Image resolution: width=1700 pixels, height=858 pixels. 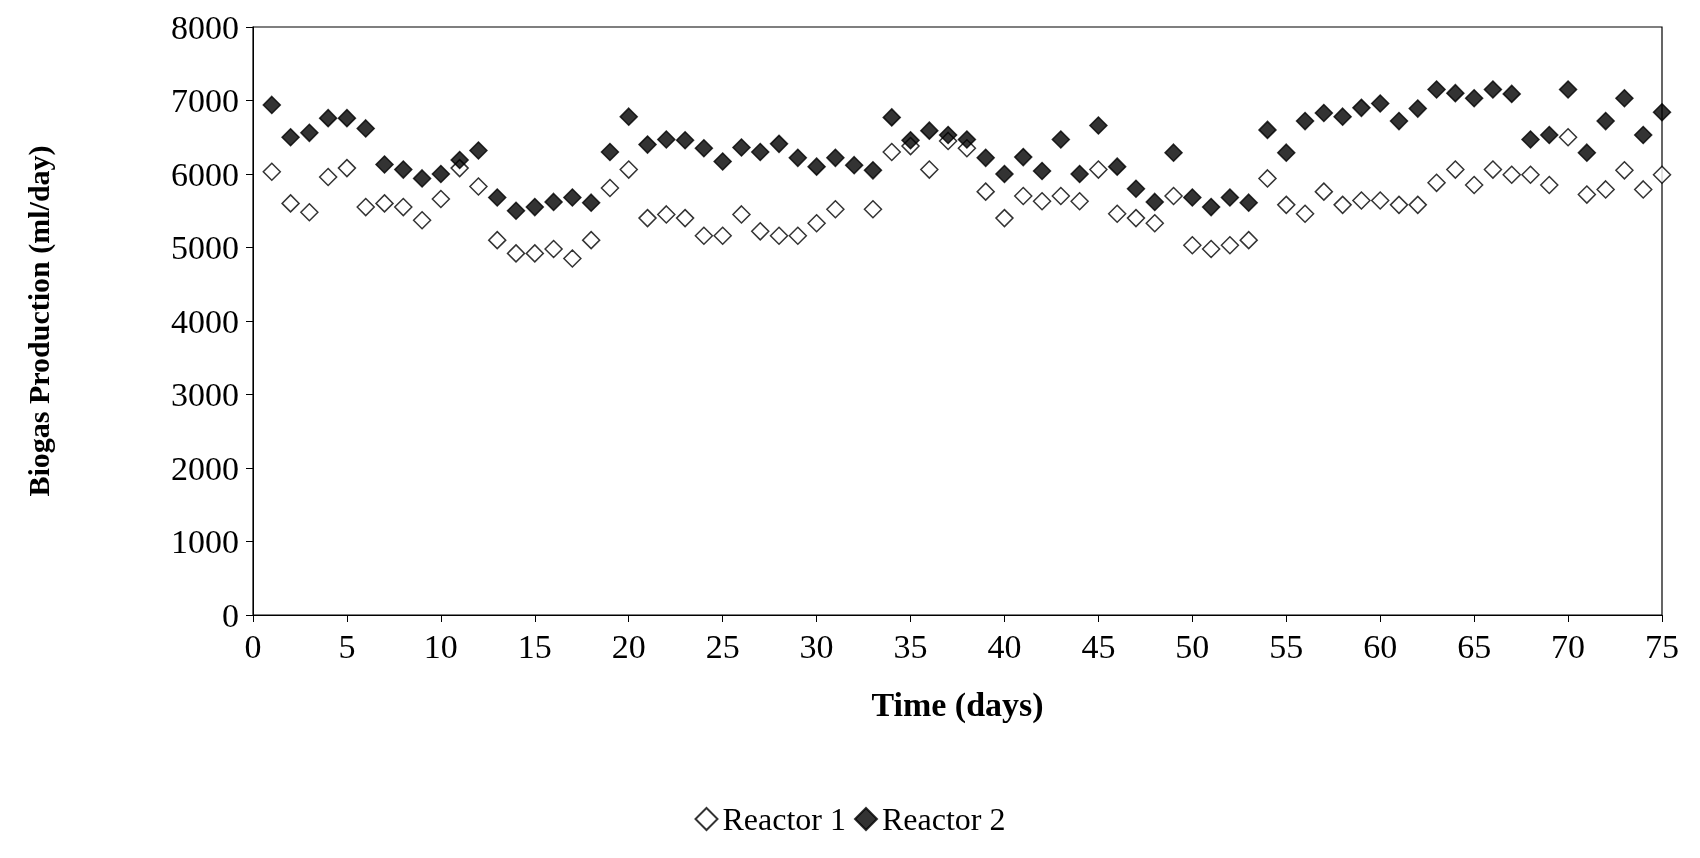 What do you see at coordinates (628, 646) in the screenshot?
I see `x-tick-label: 20` at bounding box center [628, 646].